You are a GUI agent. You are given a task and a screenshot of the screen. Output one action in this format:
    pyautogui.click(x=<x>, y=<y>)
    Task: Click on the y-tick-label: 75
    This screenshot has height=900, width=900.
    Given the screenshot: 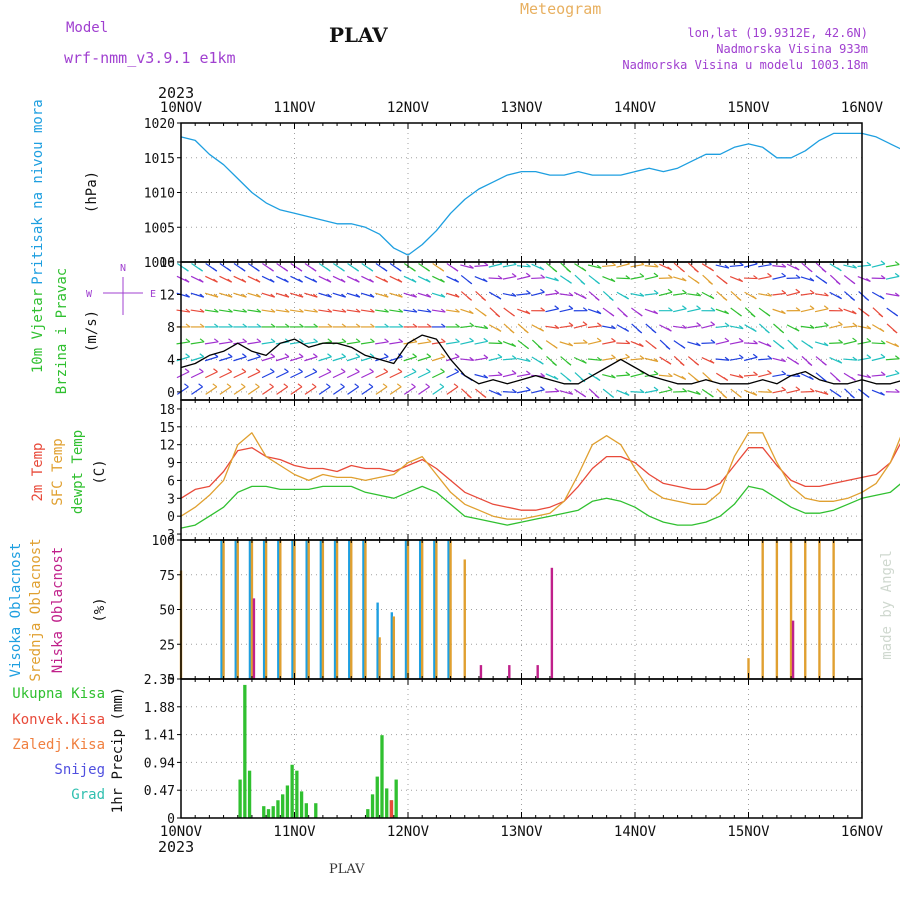 What is the action you would take?
    pyautogui.click(x=167, y=576)
    